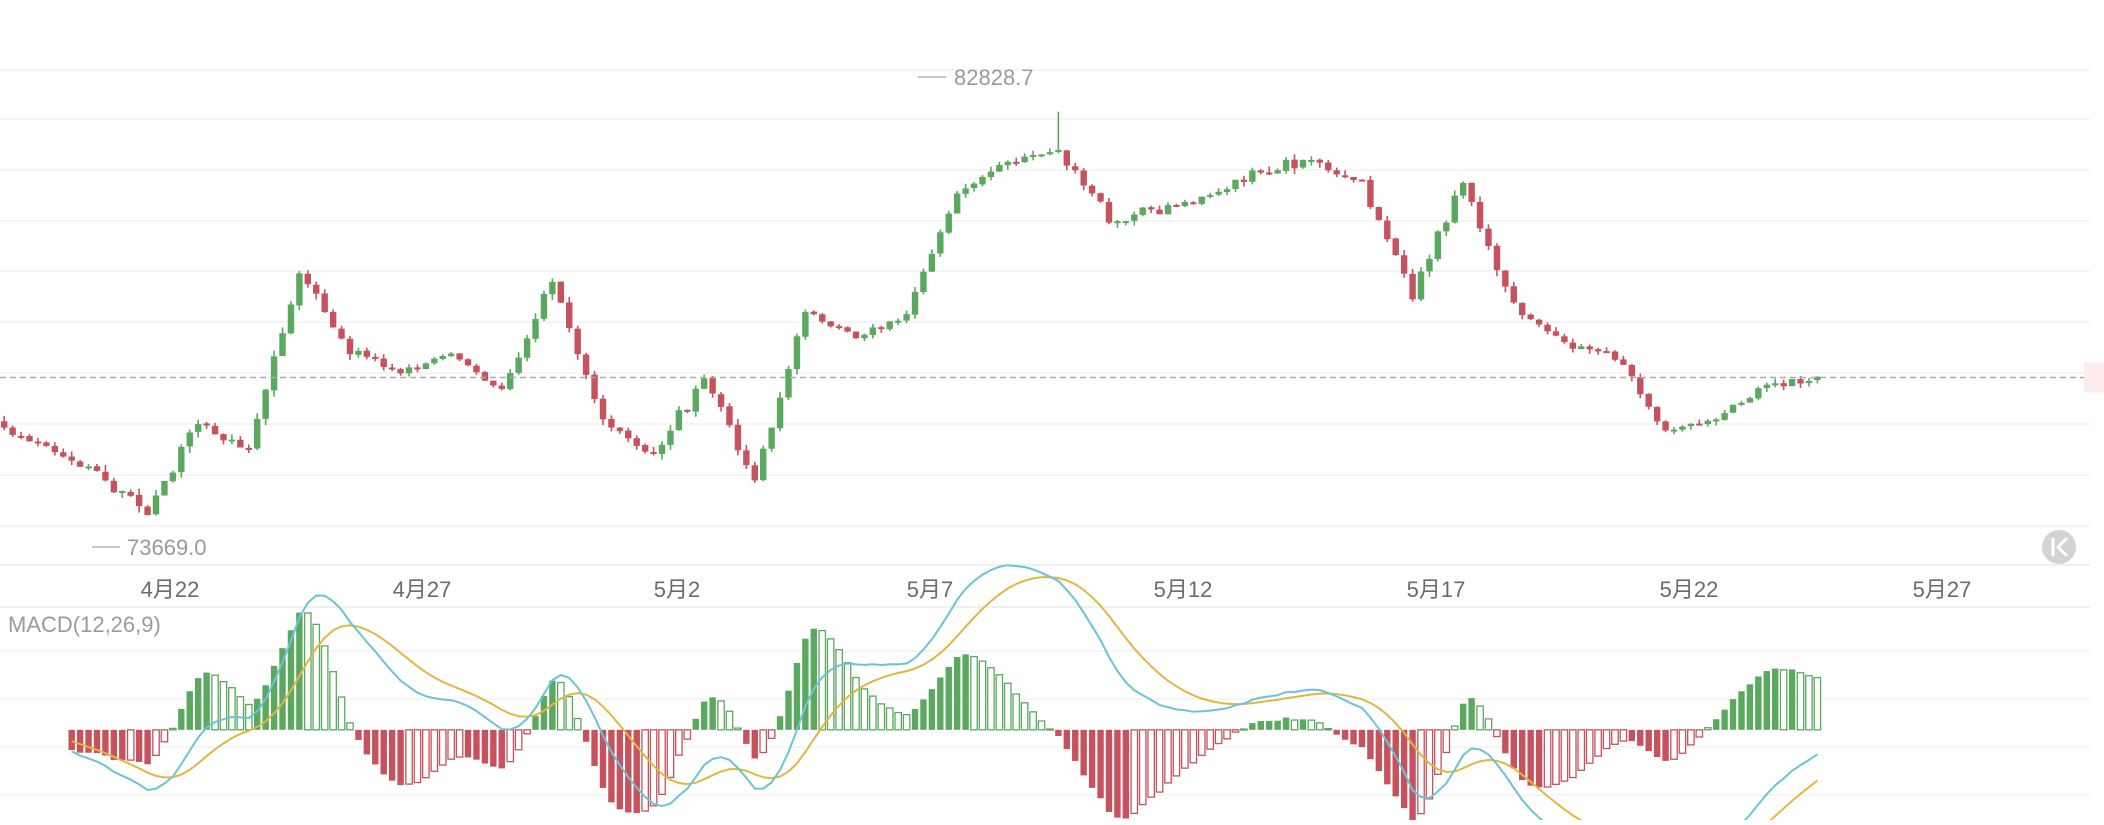 This screenshot has width=2104, height=825. I want to click on x-axis: 4月22 4月27 5月2 5月7 5月12 5月17 5月22 5月27, so click(1056, 589).